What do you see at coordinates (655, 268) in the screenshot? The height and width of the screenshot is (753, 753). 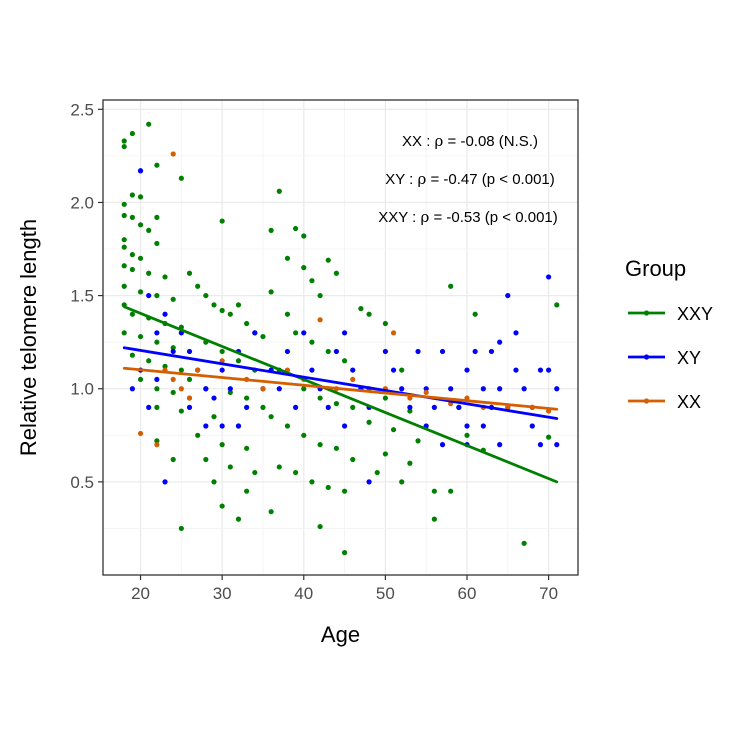 I see `legend-title: Group` at bounding box center [655, 268].